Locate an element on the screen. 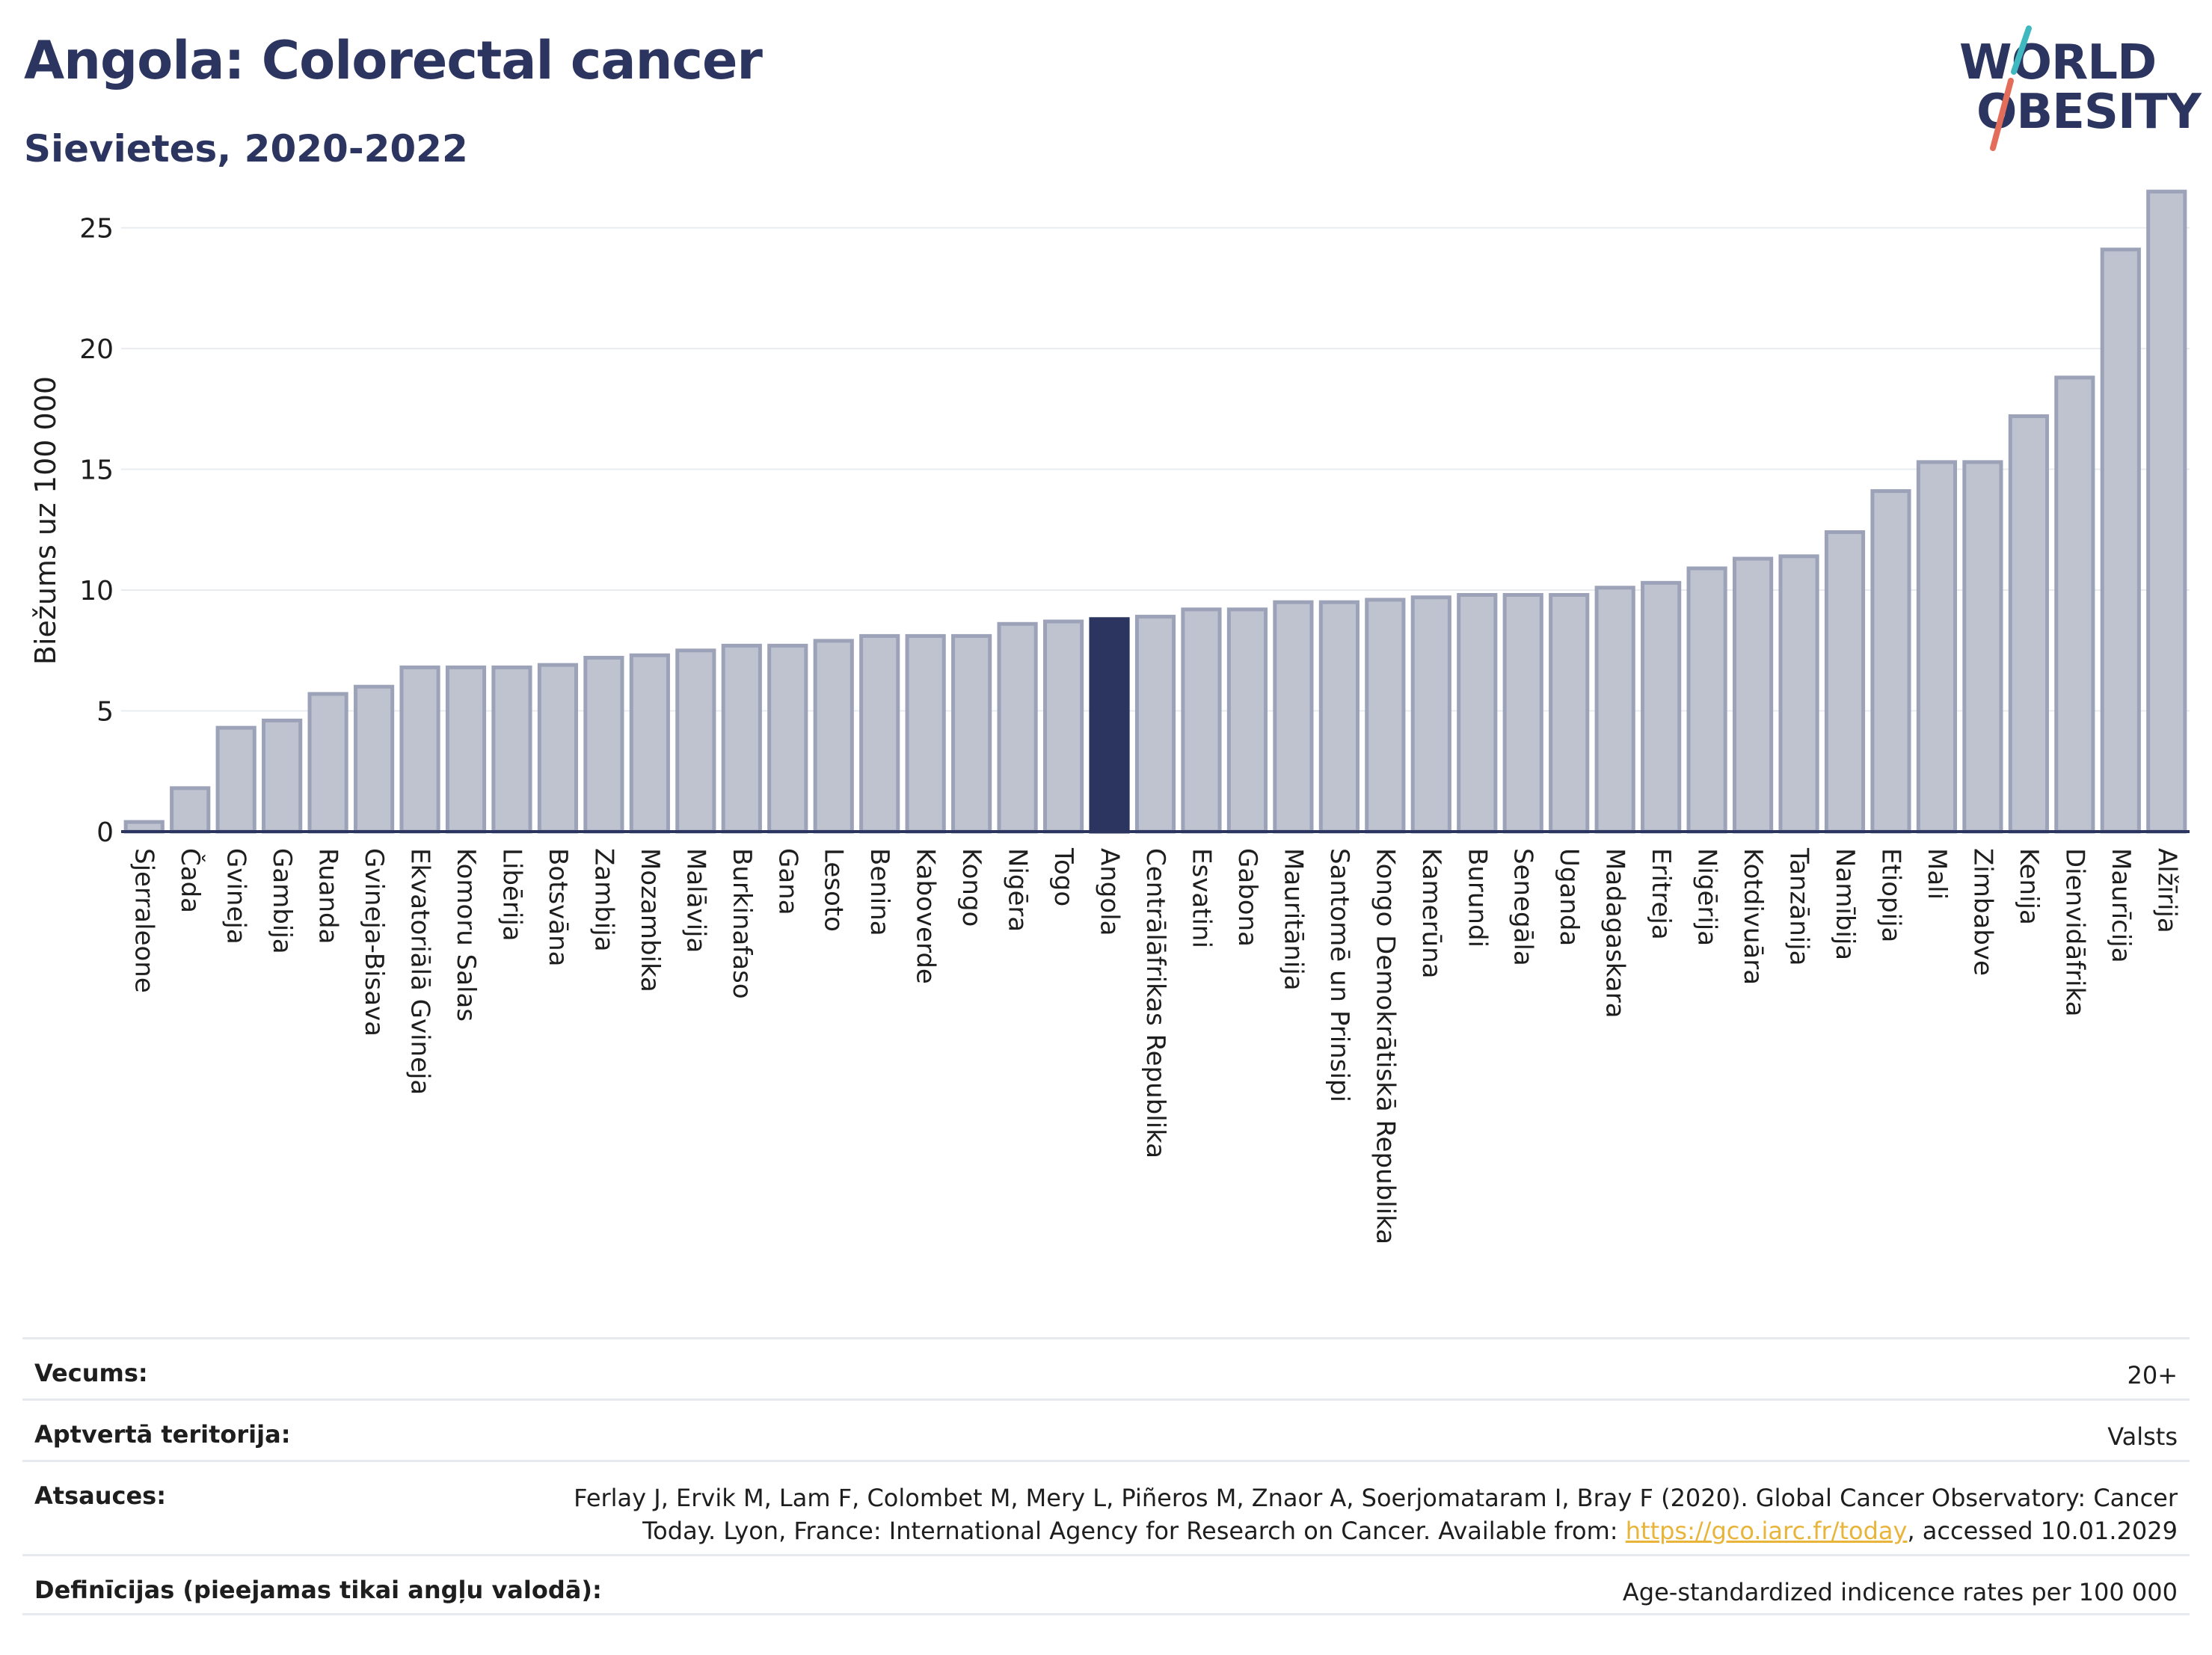 Image resolution: width=2212 pixels, height=1655 pixels. bar-Nigēra is located at coordinates (1017, 727).